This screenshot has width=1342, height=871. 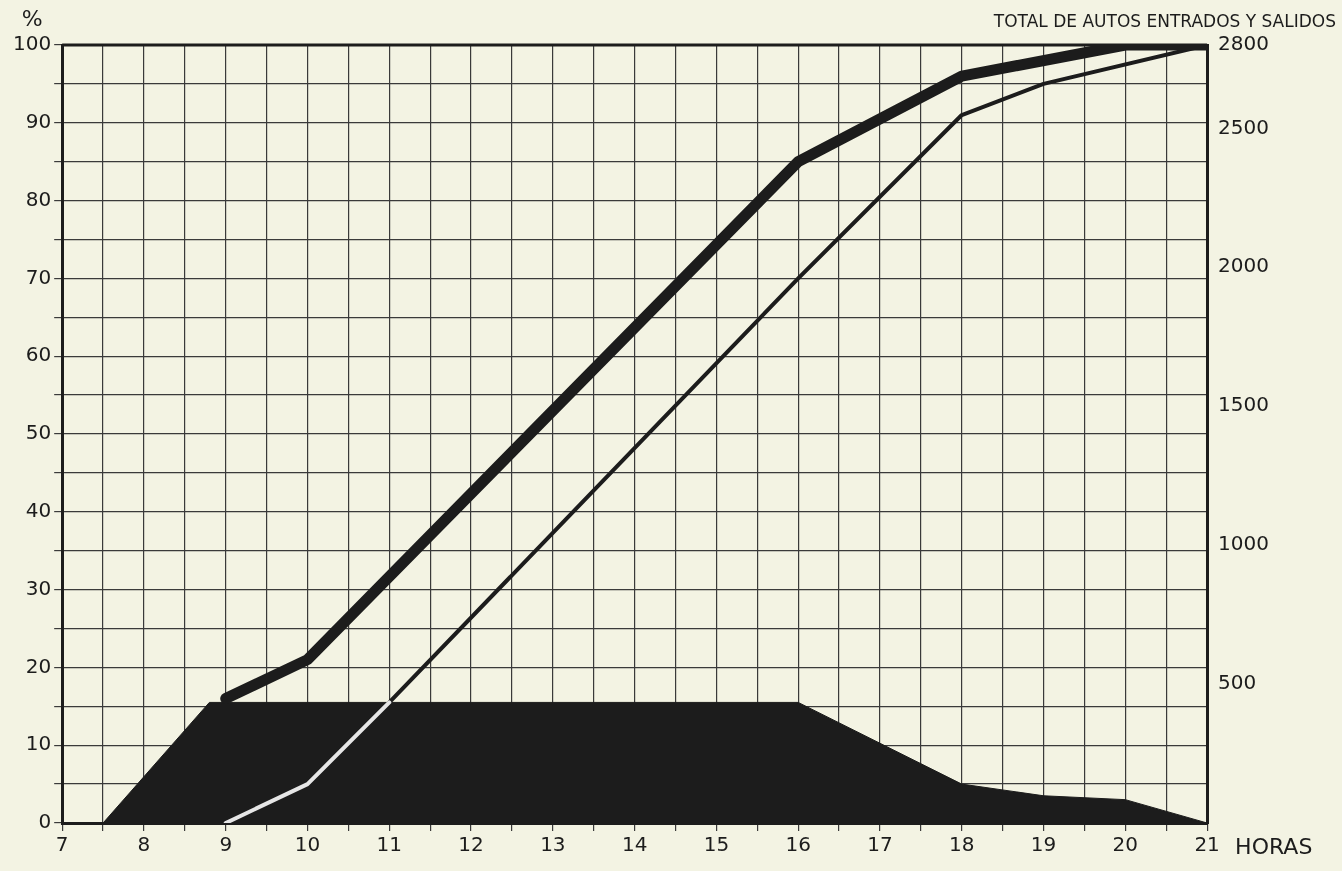 What do you see at coordinates (1125, 844) in the screenshot?
I see `x-tick-label: 20` at bounding box center [1125, 844].